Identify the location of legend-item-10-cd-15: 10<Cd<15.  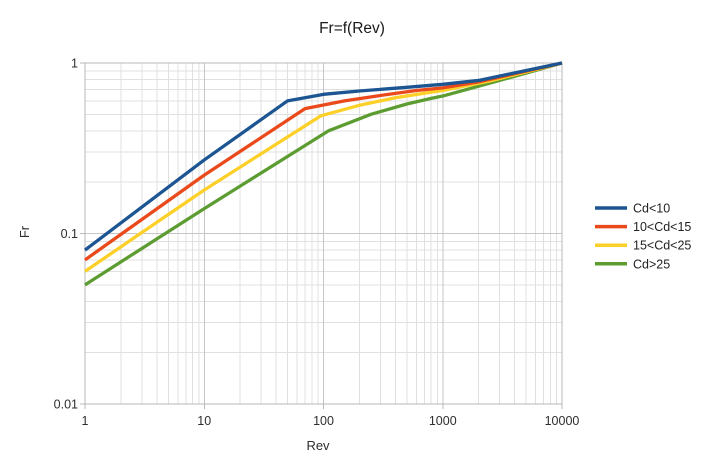
(643, 227).